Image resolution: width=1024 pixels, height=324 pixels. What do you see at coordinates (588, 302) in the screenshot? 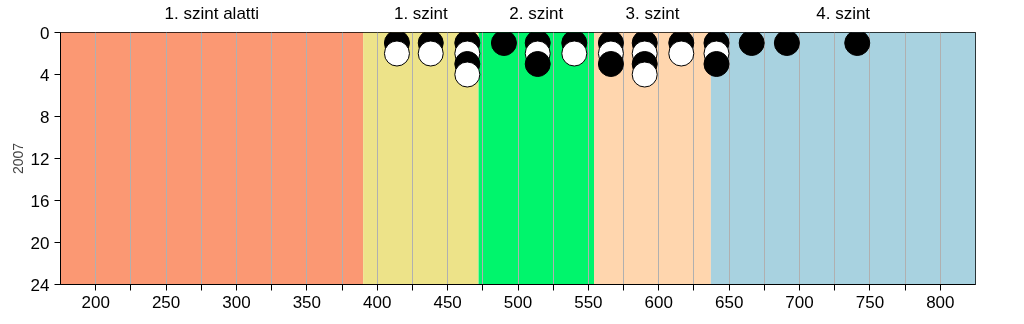
I see `x-tick-label: 550` at bounding box center [588, 302].